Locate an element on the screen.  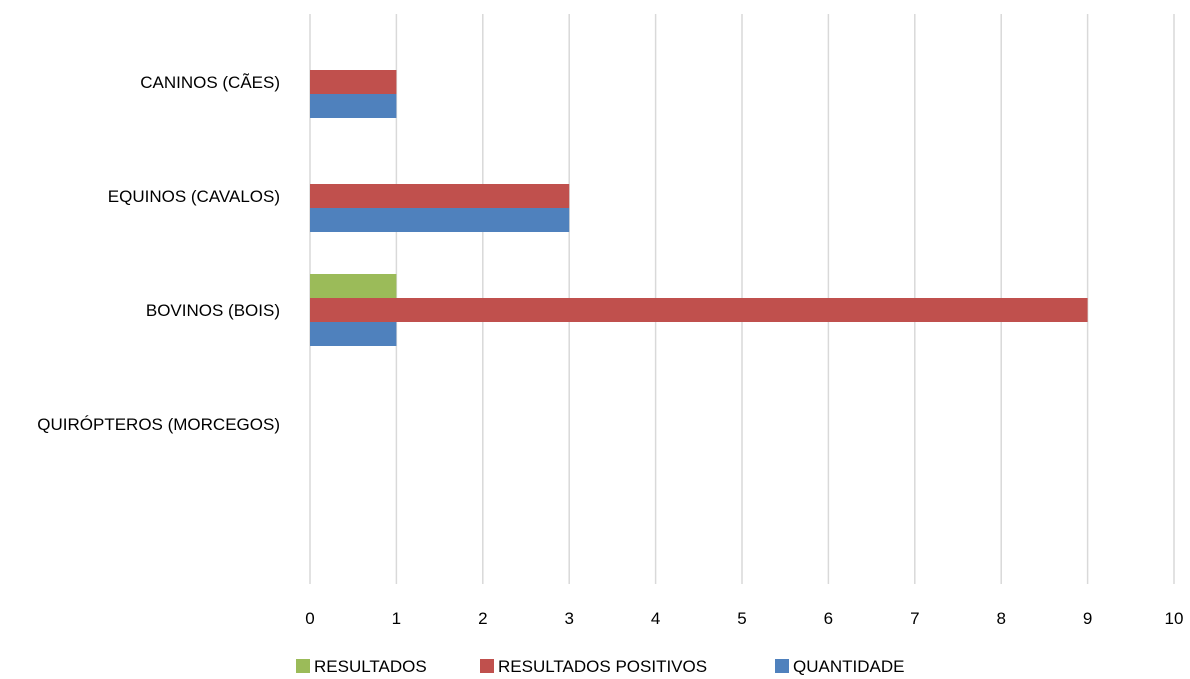
x-tick-label: 5 is located at coordinates (741, 618).